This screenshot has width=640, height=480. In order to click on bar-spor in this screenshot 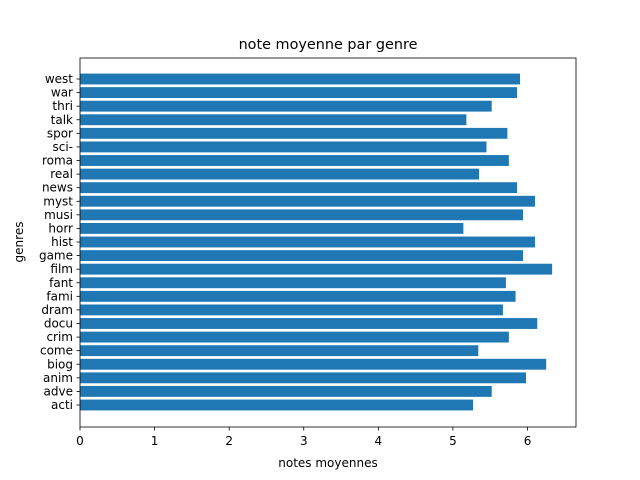, I will do `click(294, 133)`.